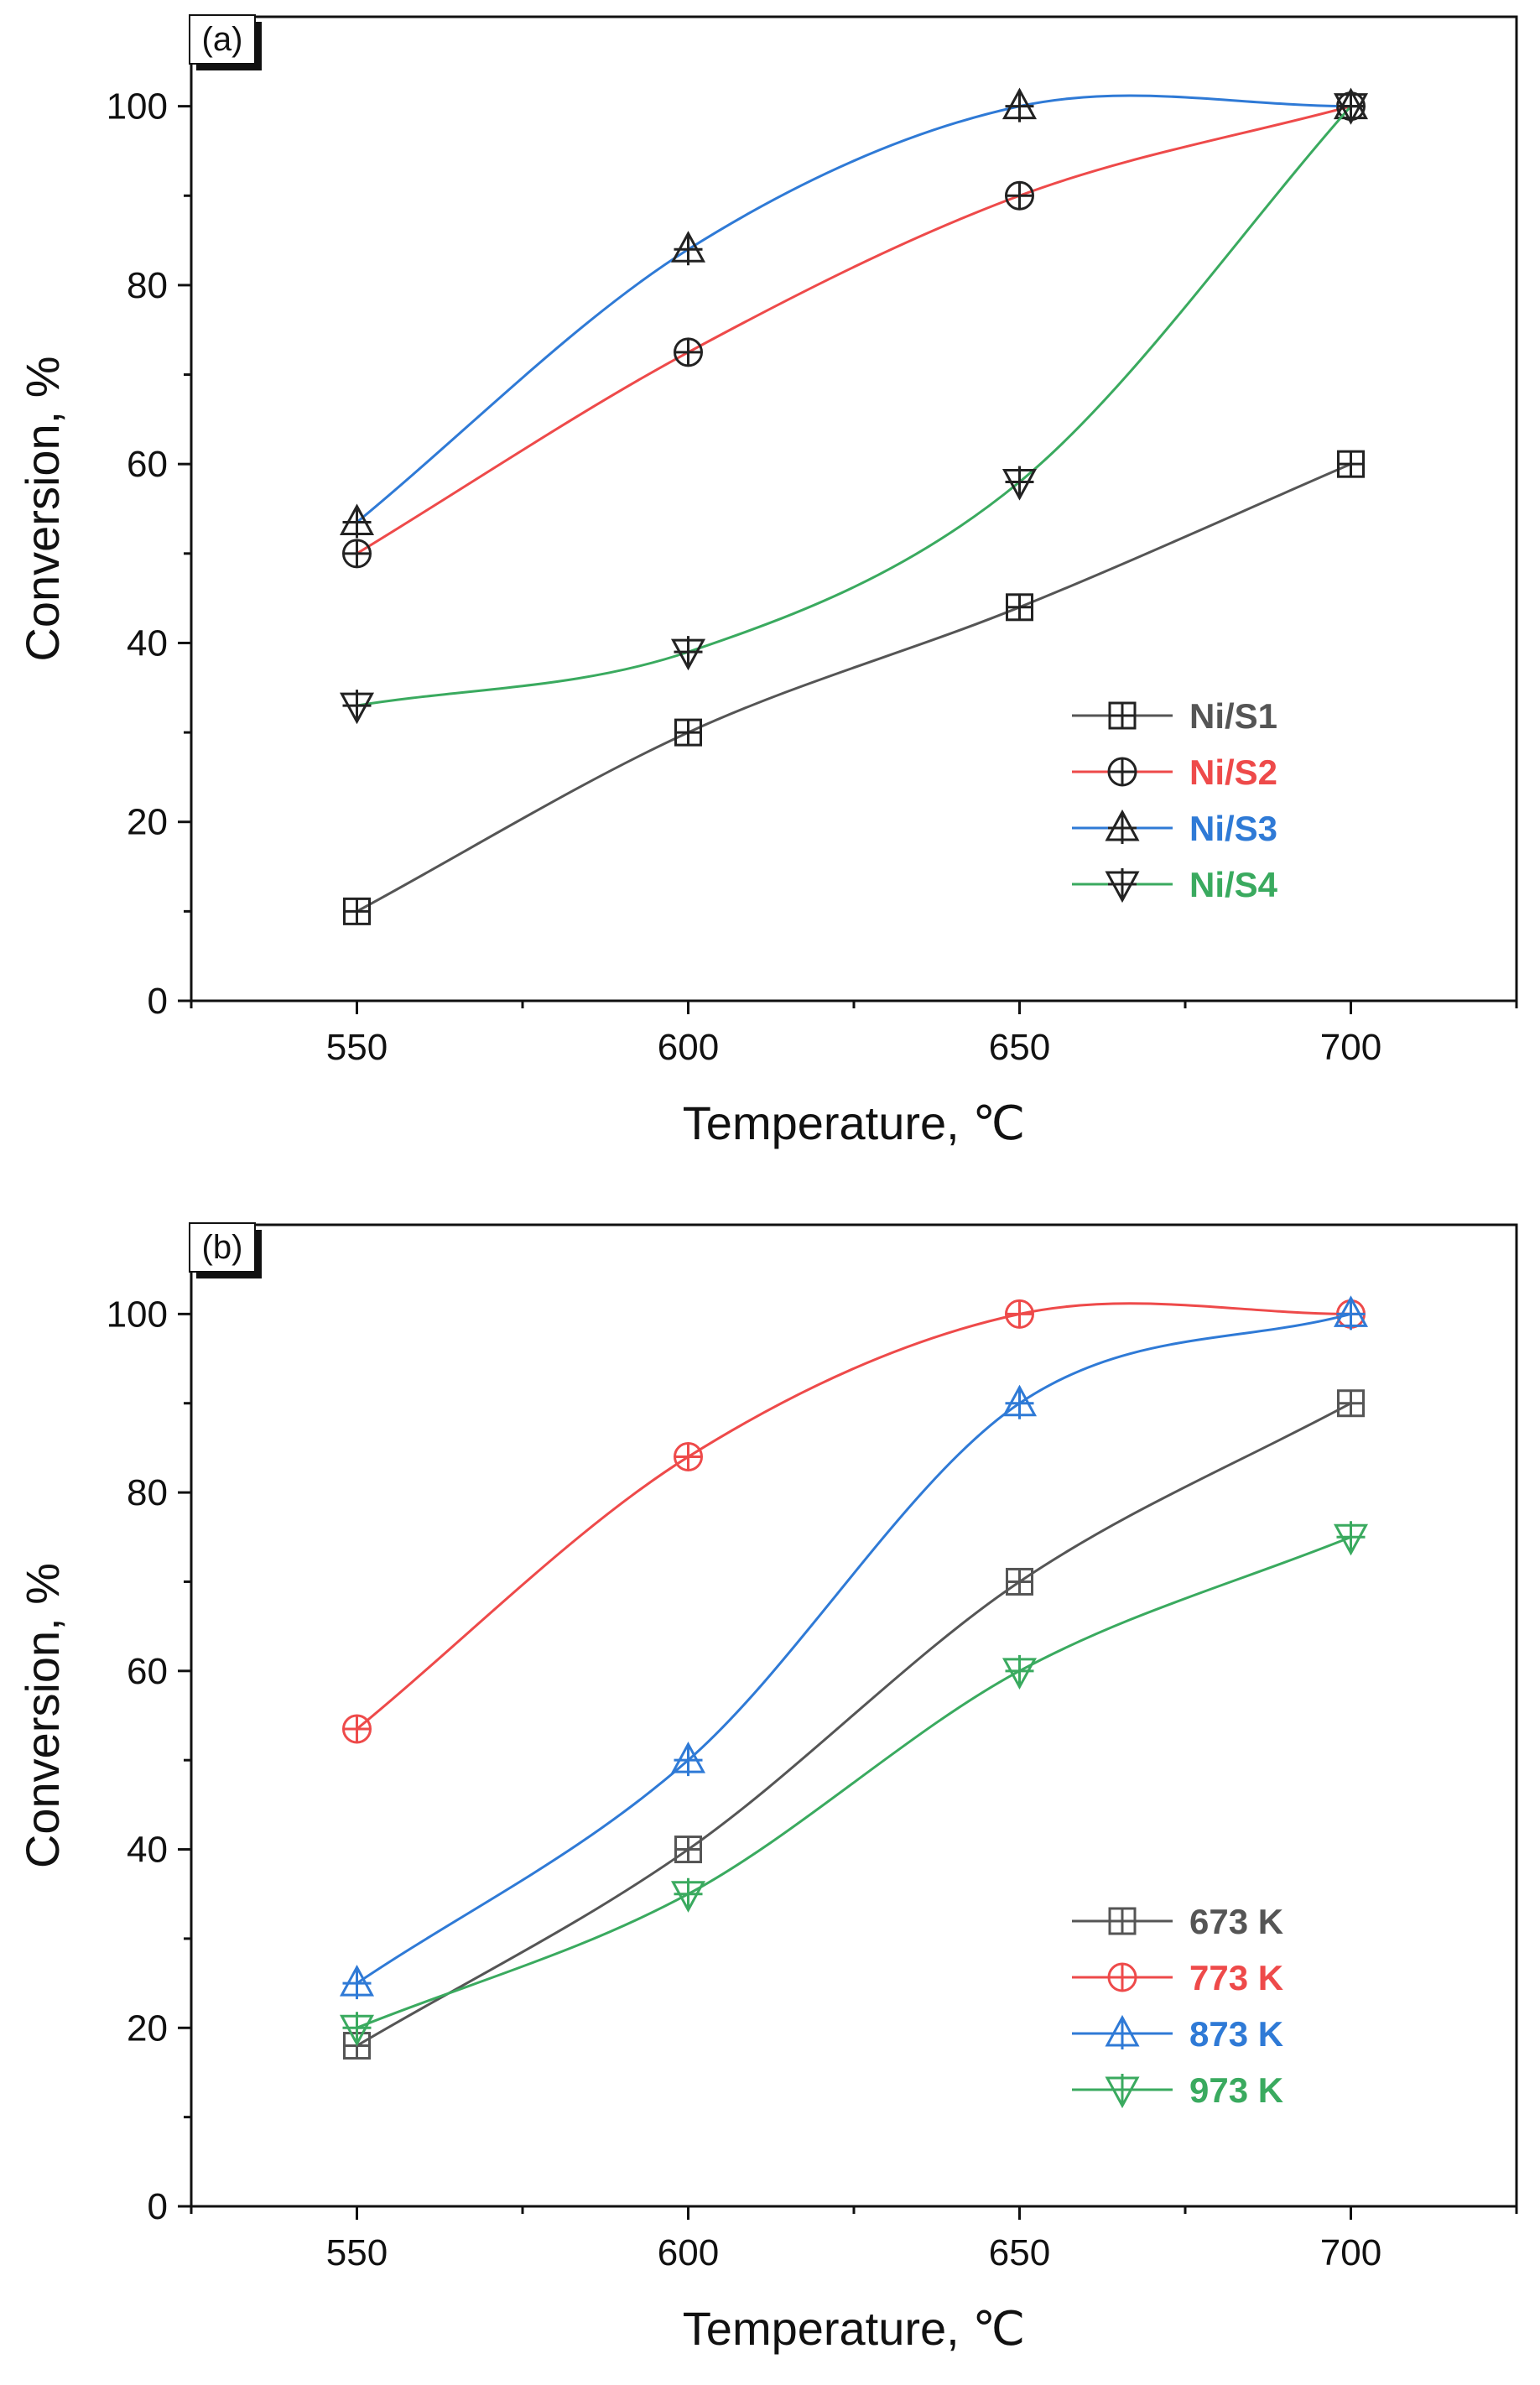  What do you see at coordinates (1177, 1922) in the screenshot?
I see `legend-item: 673 K` at bounding box center [1177, 1922].